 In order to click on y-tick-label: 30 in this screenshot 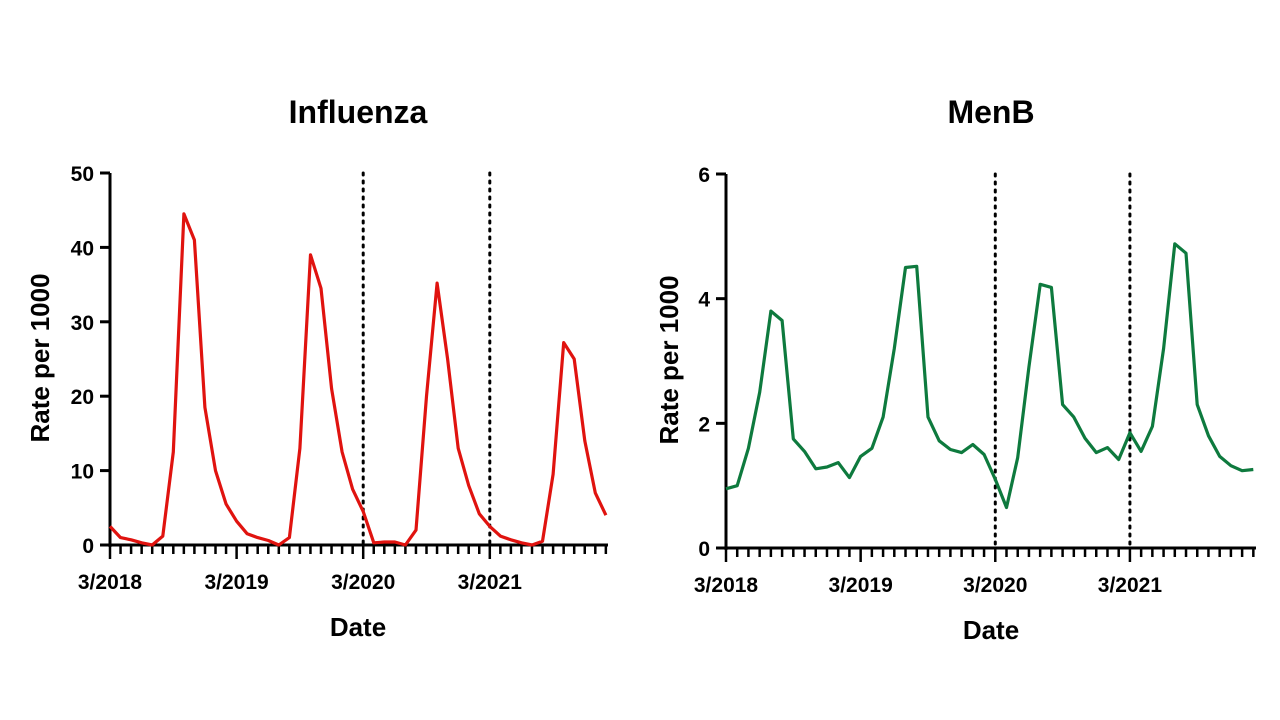, I will do `click(82, 323)`.